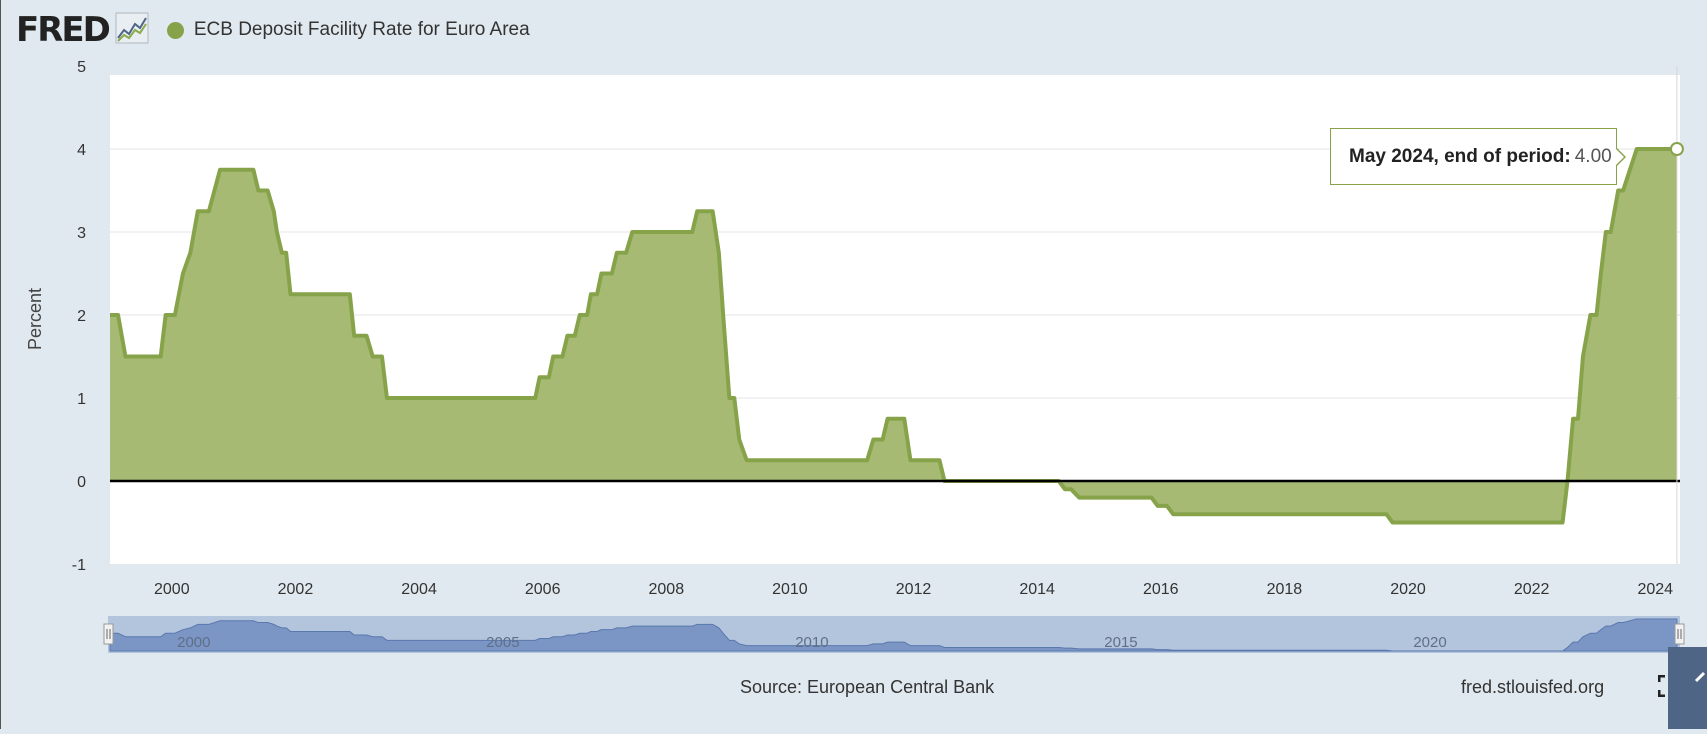 The height and width of the screenshot is (734, 1707). I want to click on y-tick-label: -1, so click(79, 565).